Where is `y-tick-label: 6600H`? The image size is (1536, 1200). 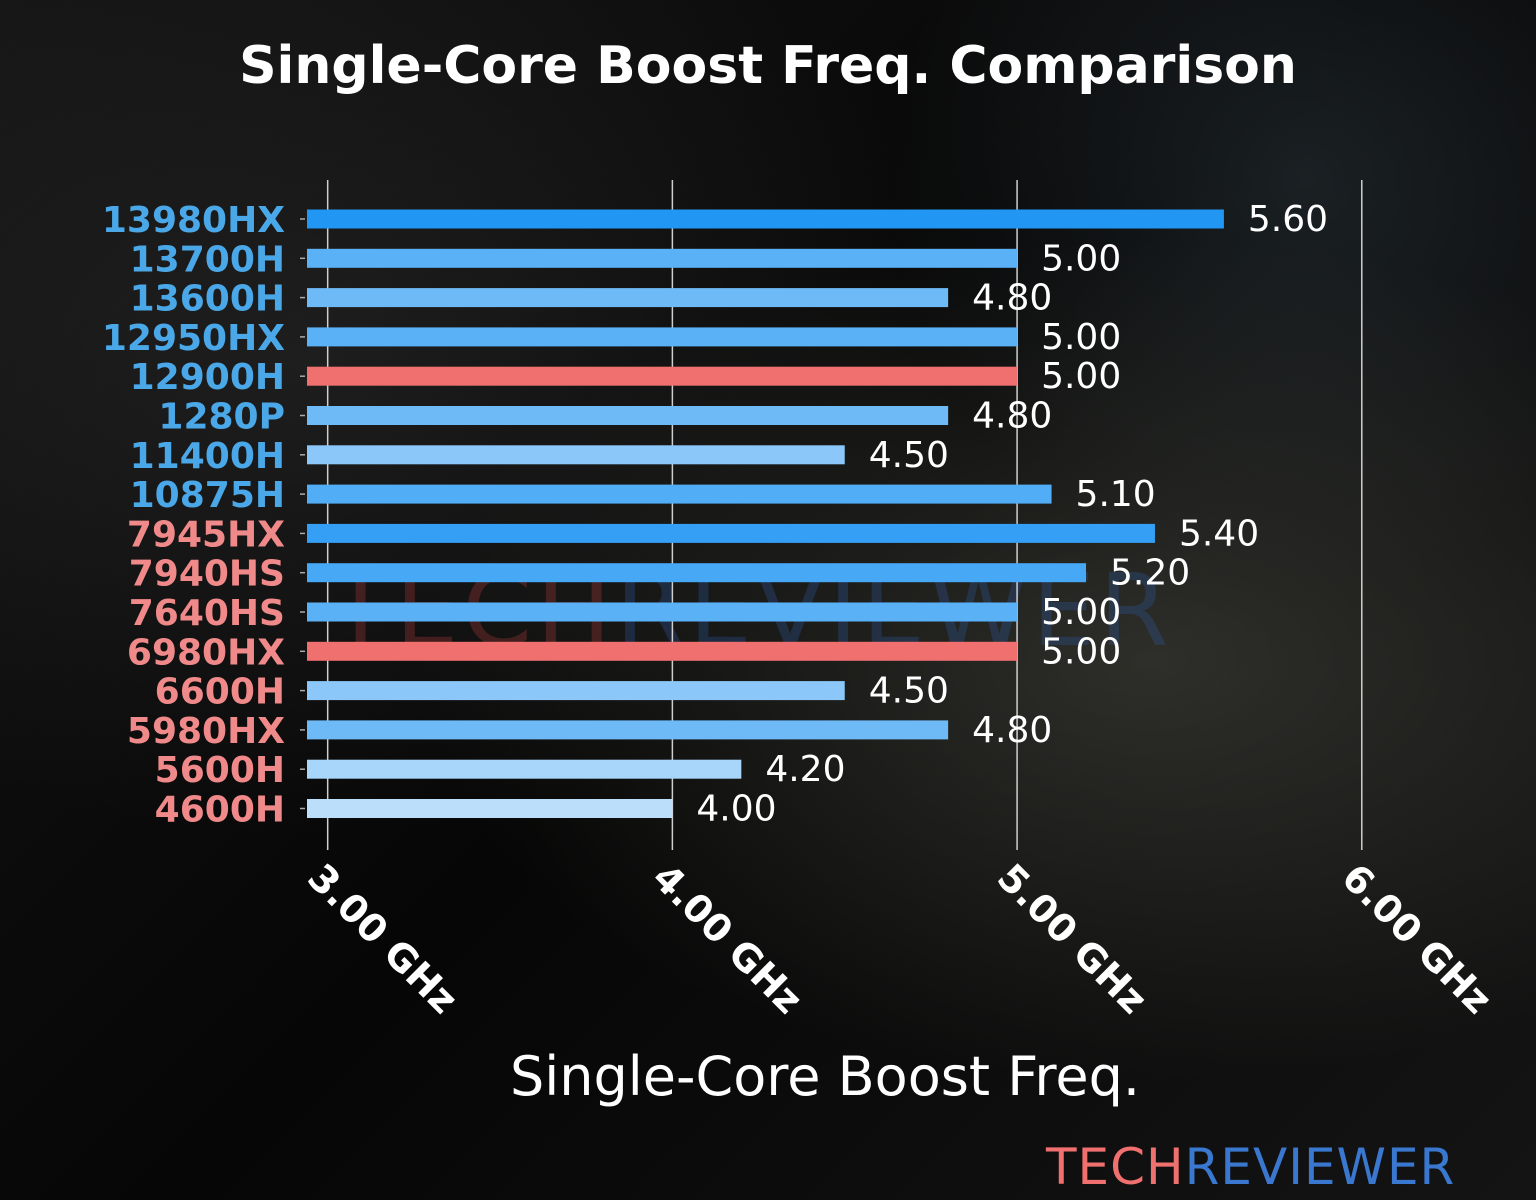 y-tick-label: 6600H is located at coordinates (220, 692).